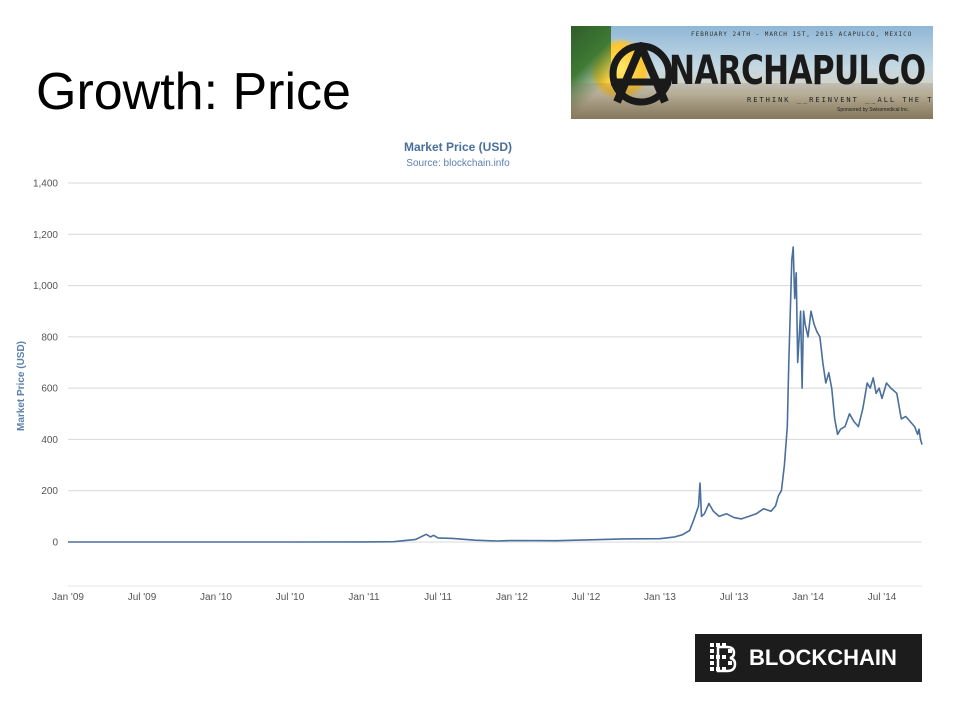 The width and height of the screenshot is (960, 720). What do you see at coordinates (797, 71) in the screenshot?
I see `banner-brand: NARCHAPULCO` at bounding box center [797, 71].